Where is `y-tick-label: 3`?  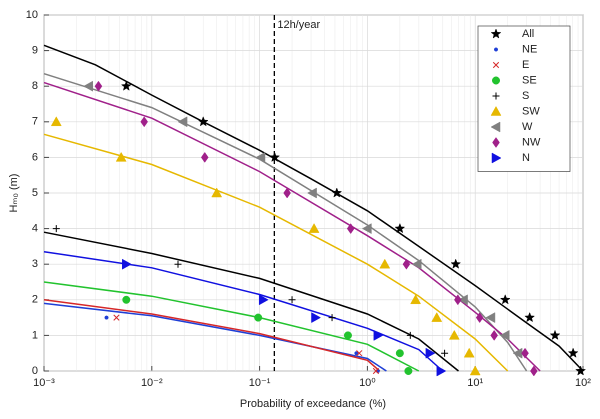
y-tick-label: 3 is located at coordinates (35, 264).